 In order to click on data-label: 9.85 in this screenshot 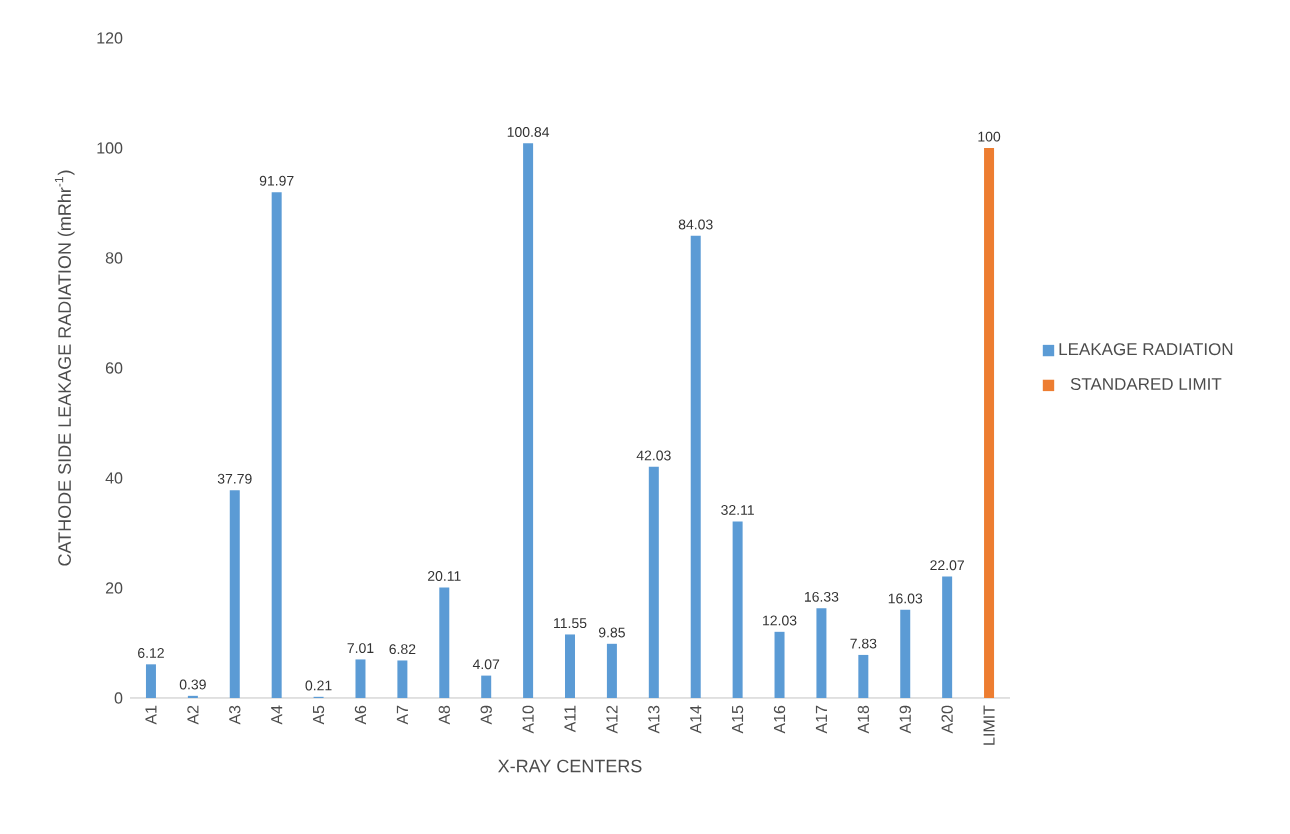, I will do `click(611, 632)`.